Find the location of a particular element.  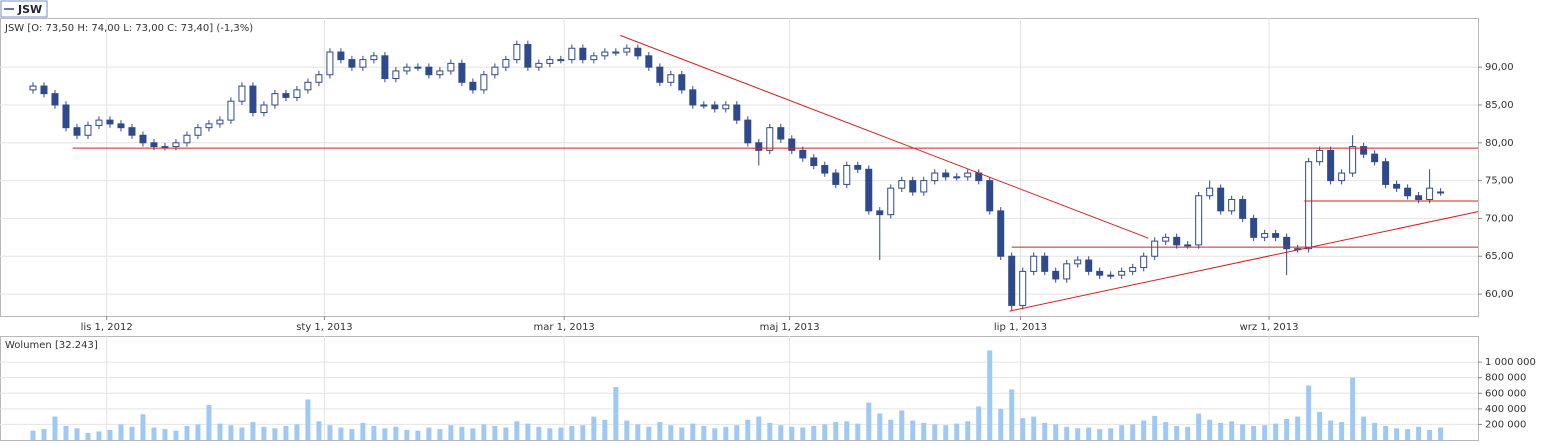

y-tick-label: 75,00 is located at coordinates (1499, 181).